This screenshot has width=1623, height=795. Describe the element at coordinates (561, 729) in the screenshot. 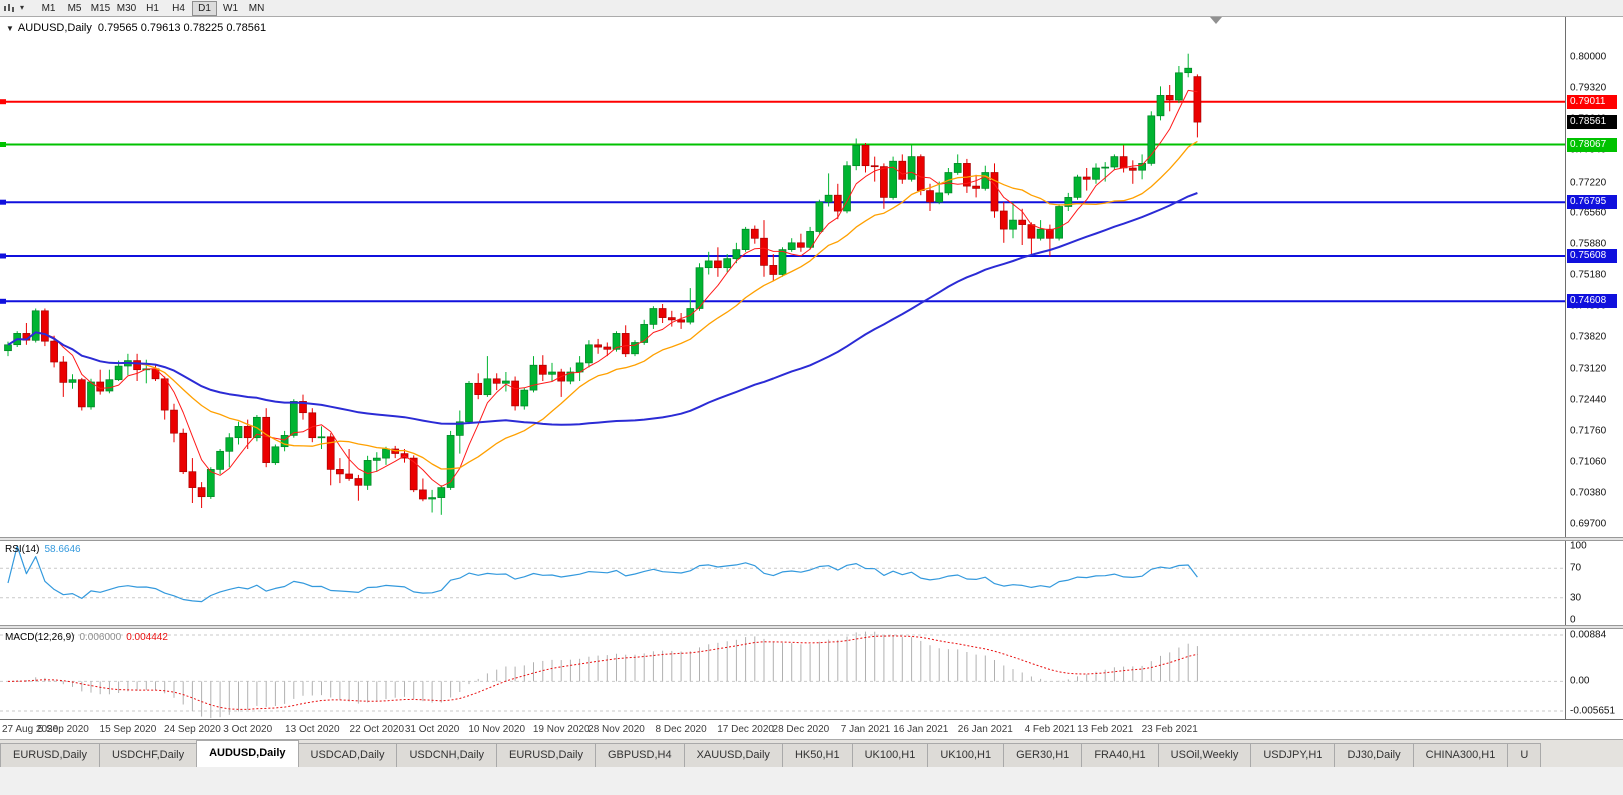

I see `date-axis-label: 19 Nov 2020` at that location.